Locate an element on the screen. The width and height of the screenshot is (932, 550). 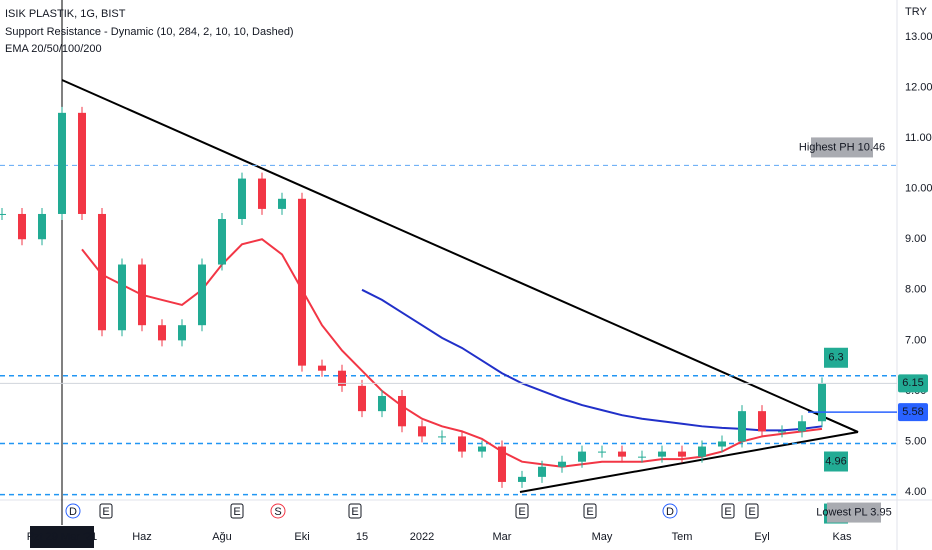
x-tick-label: 2022 is located at coordinates (422, 537).